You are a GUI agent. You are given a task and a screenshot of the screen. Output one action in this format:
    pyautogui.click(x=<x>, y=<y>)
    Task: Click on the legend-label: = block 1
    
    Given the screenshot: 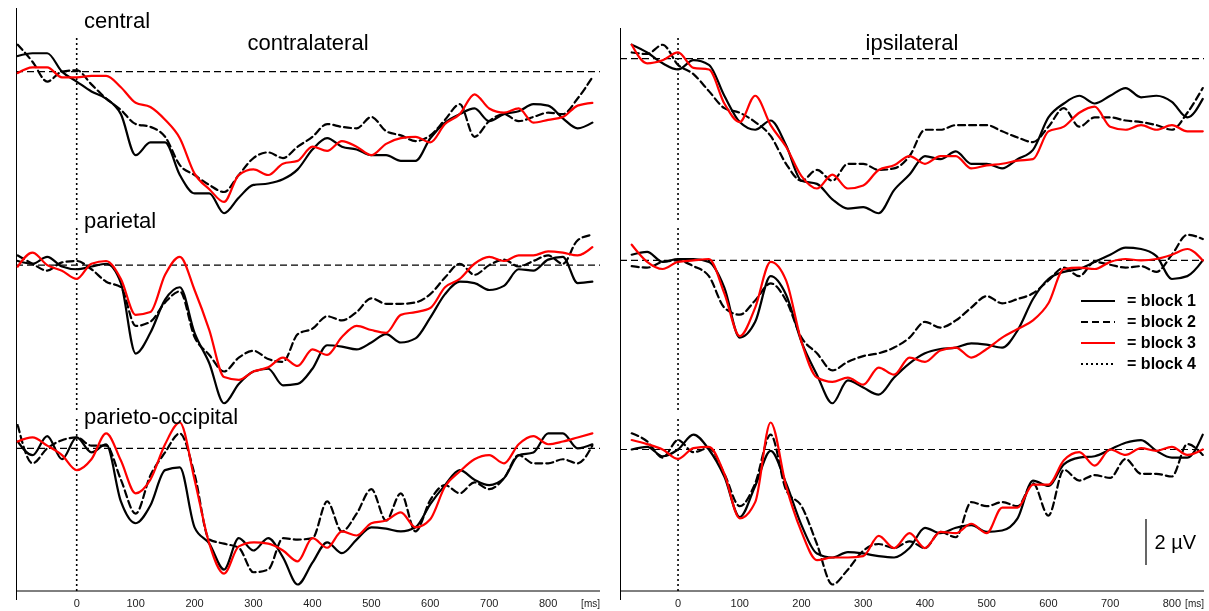 What is the action you would take?
    pyautogui.click(x=1161, y=300)
    